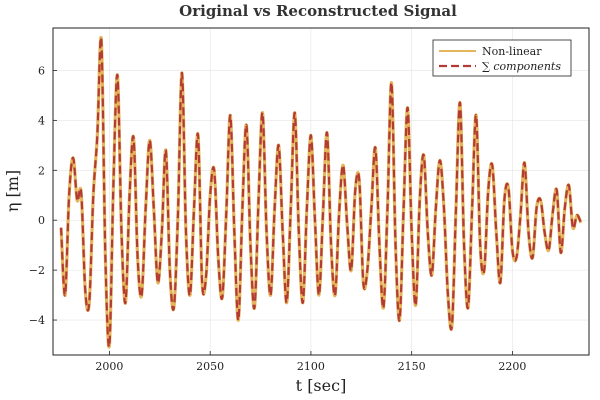 The height and width of the screenshot is (400, 600). What do you see at coordinates (37, 270) in the screenshot?
I see `y-tick-label: −2` at bounding box center [37, 270].